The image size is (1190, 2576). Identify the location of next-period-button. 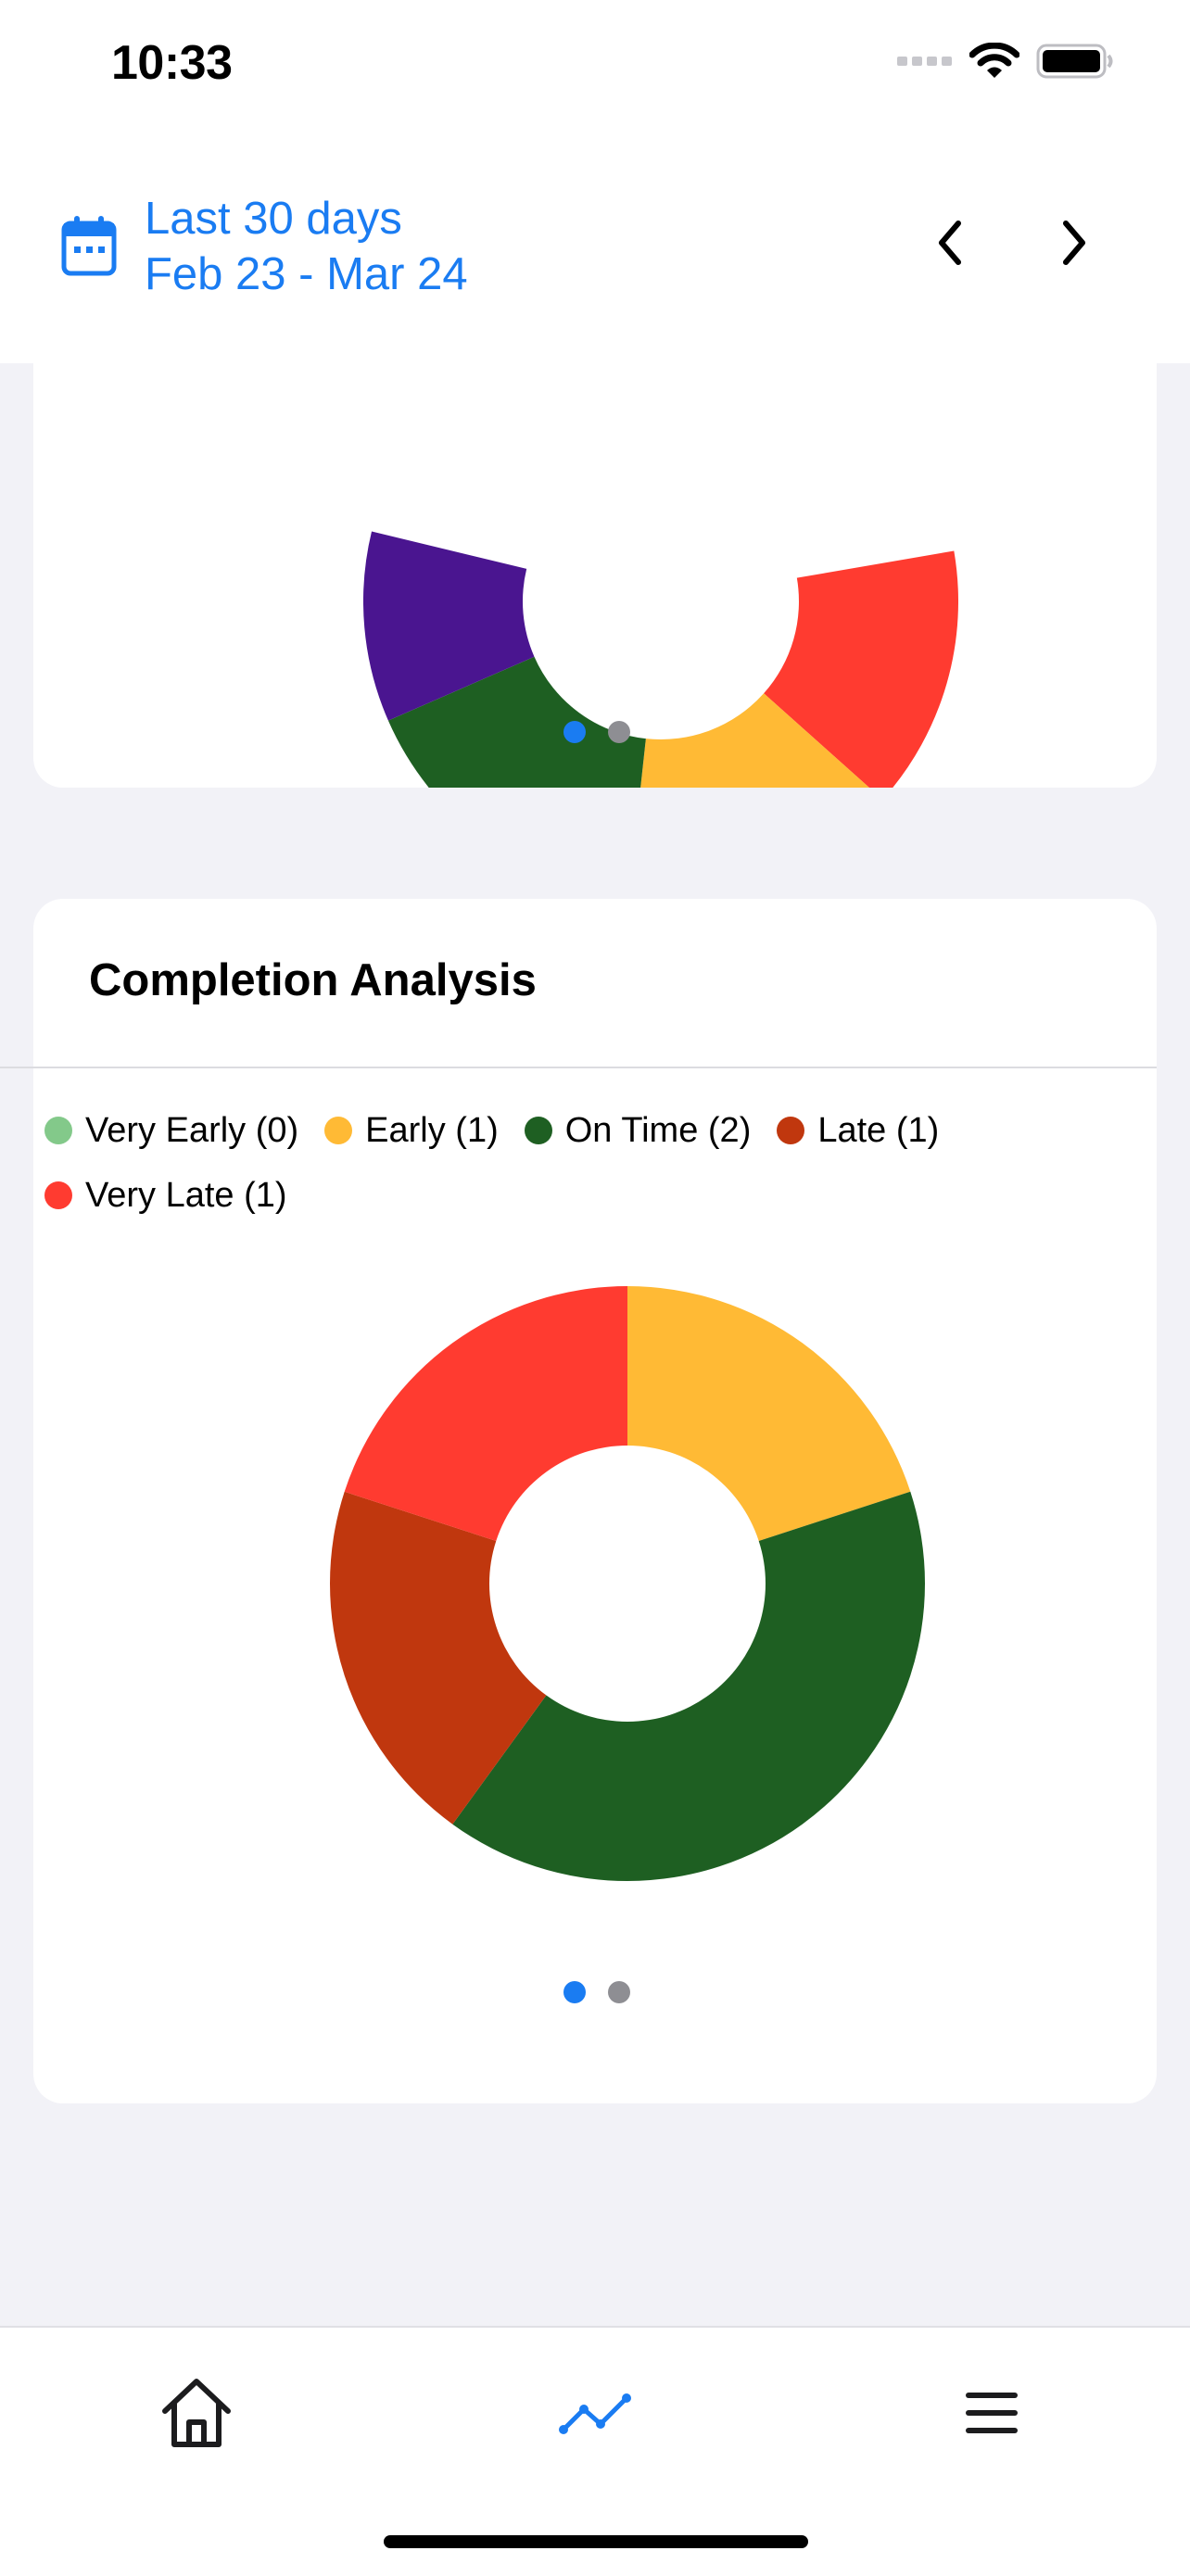
(1073, 243).